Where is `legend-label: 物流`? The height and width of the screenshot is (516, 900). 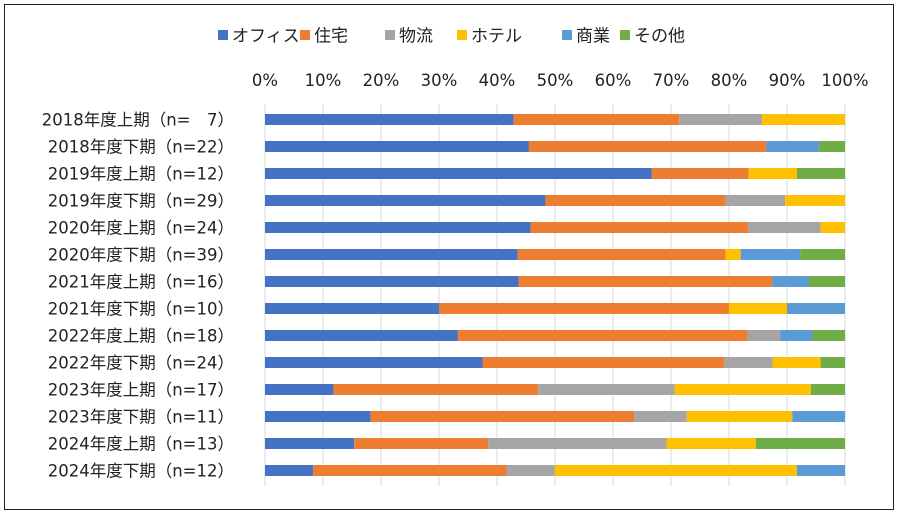
legend-label: 物流 is located at coordinates (416, 37).